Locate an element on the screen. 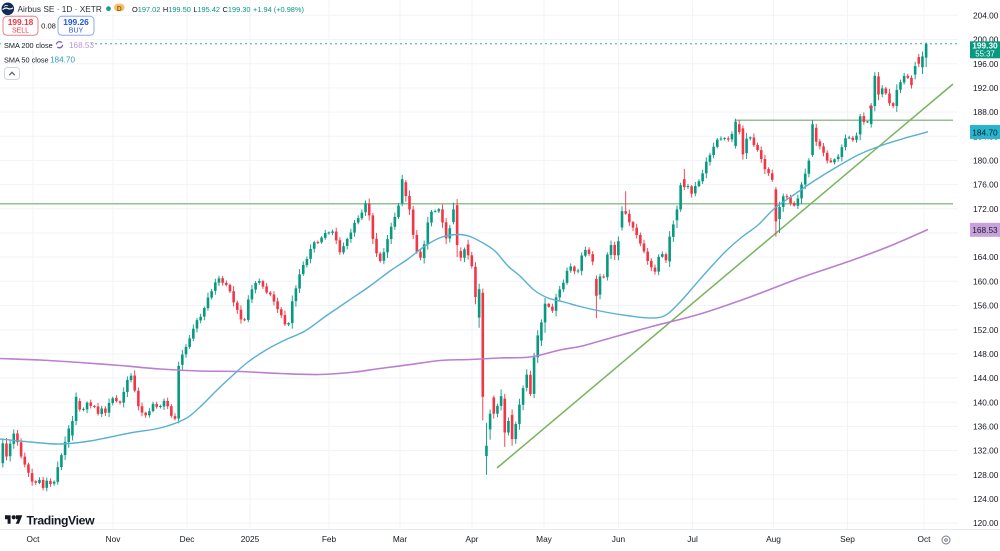 Image resolution: width=1000 pixels, height=551 pixels. svg-text: TradingView is located at coordinates (61, 520).